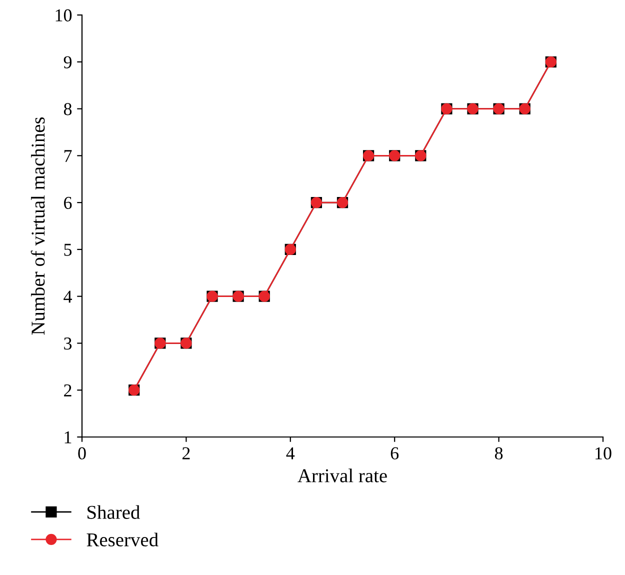  Describe the element at coordinates (82, 453) in the screenshot. I see `x-tick-label: 0` at that location.